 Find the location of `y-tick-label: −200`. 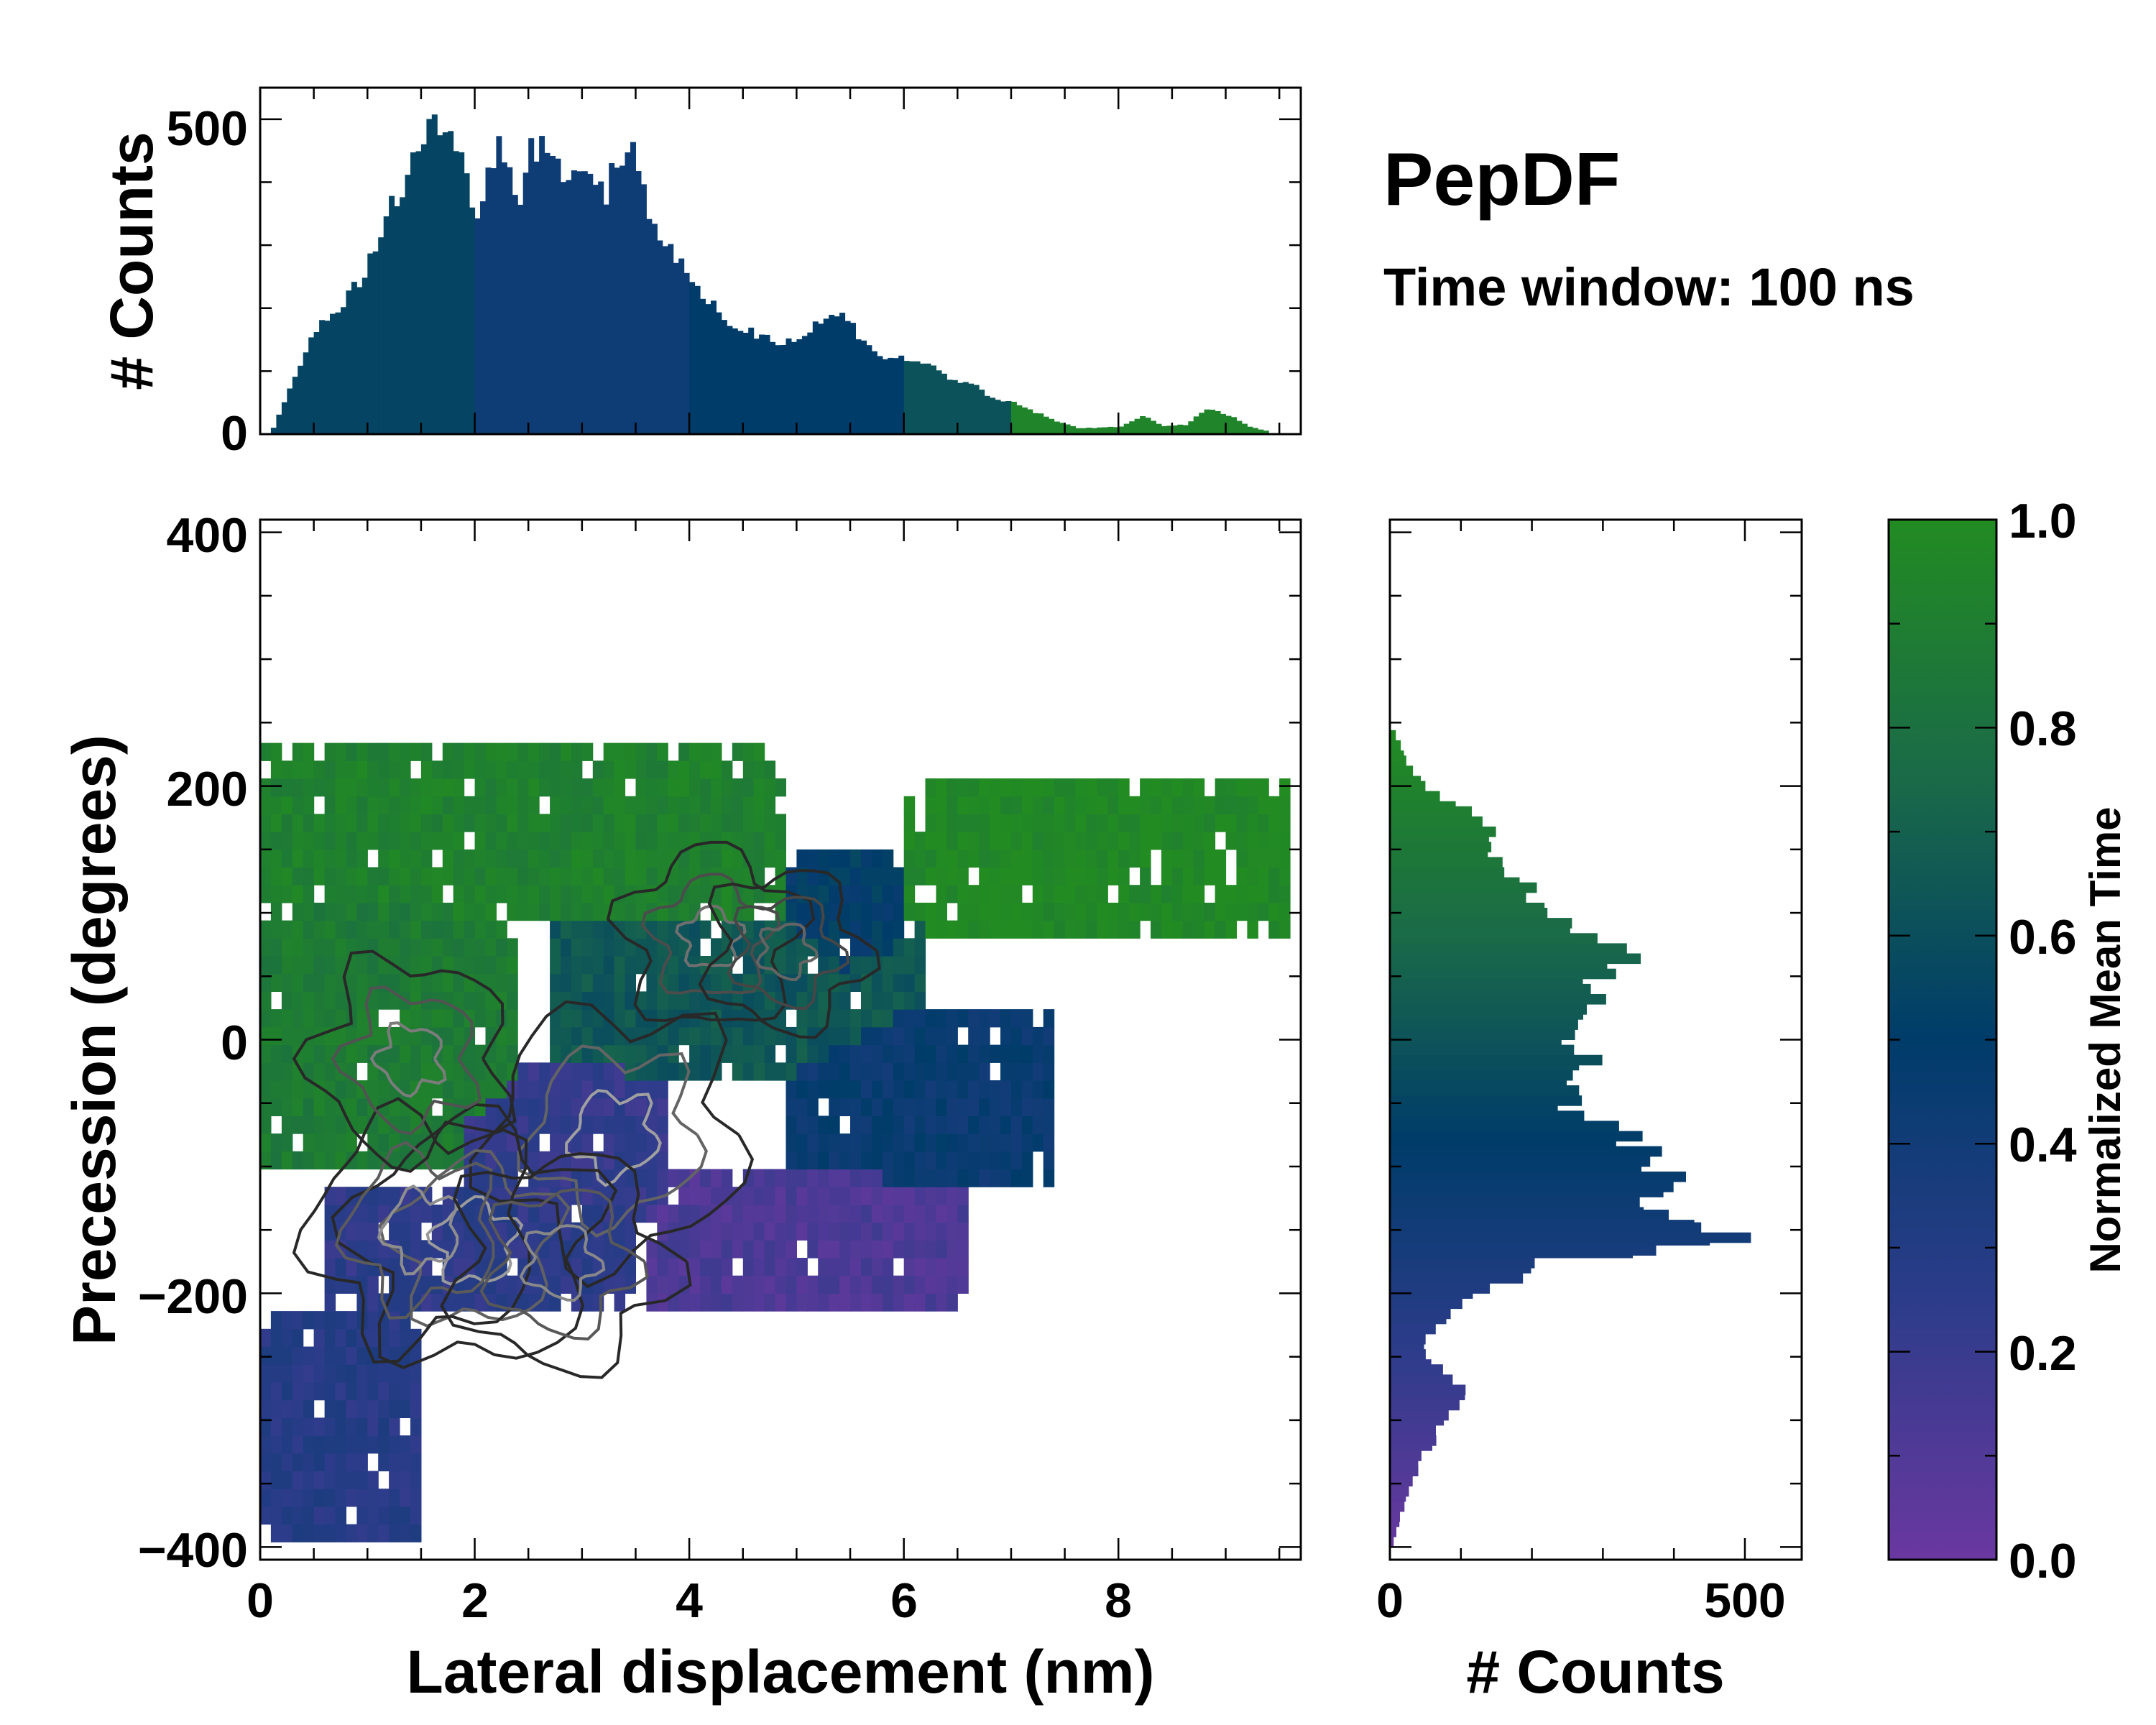

y-tick-label: −200 is located at coordinates (193, 1296).